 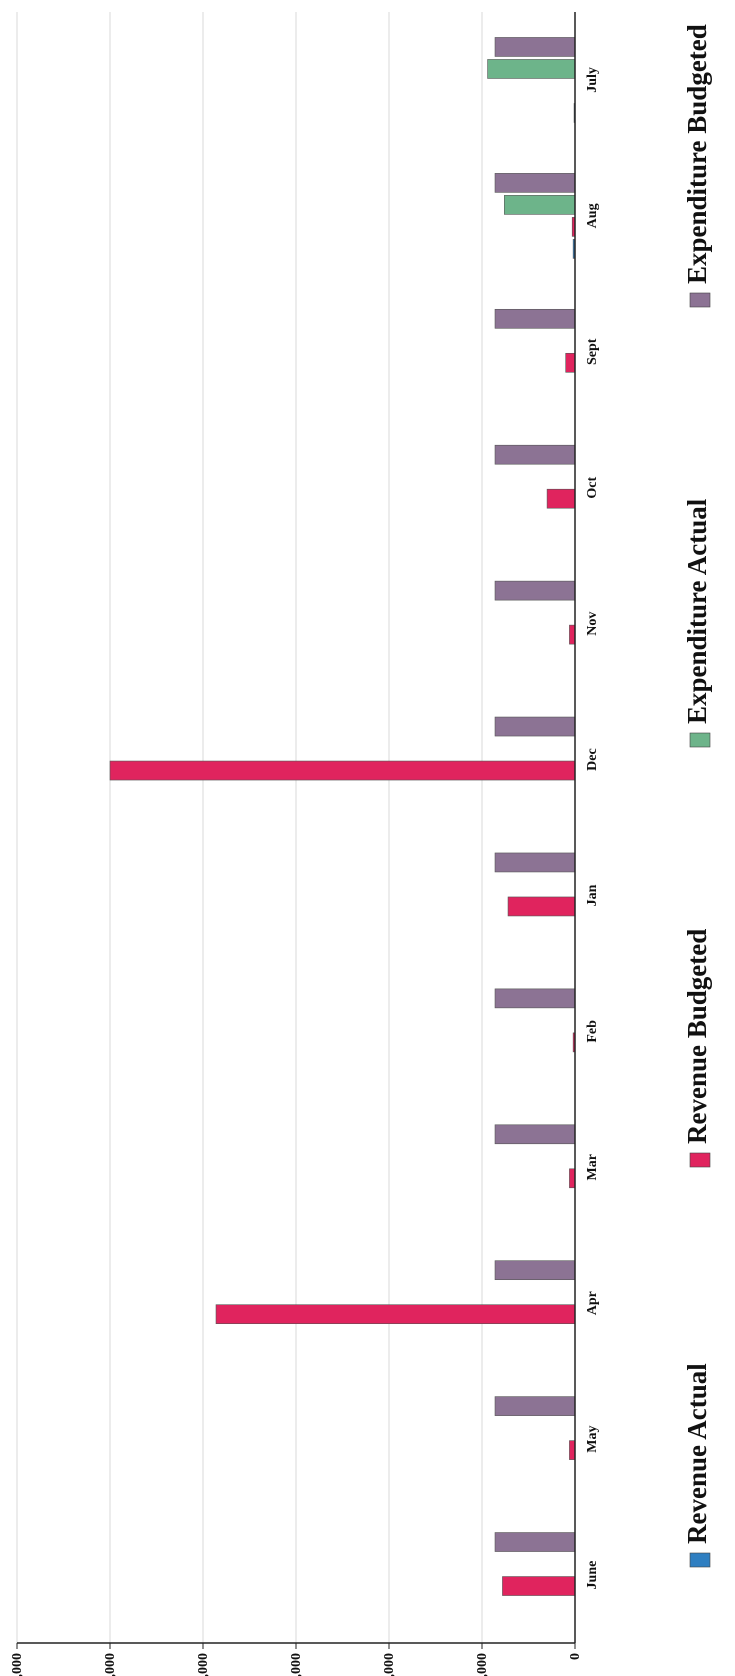 What do you see at coordinates (592, 895) in the screenshot?
I see `category-label: Jan` at bounding box center [592, 895].